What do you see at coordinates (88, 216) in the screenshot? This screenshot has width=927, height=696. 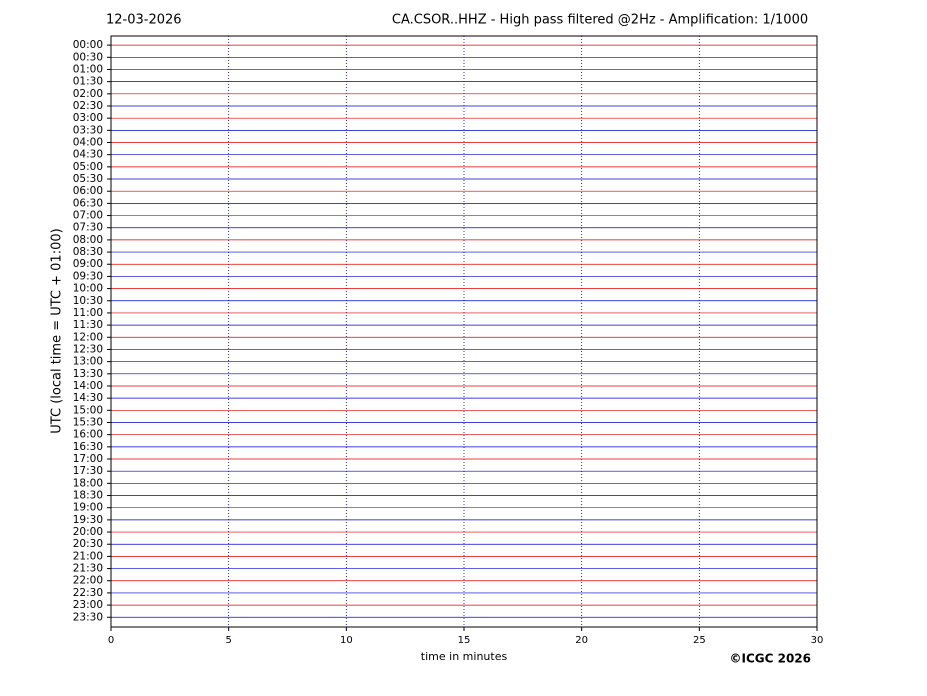 I see `y-tick-label: 07:00` at bounding box center [88, 216].